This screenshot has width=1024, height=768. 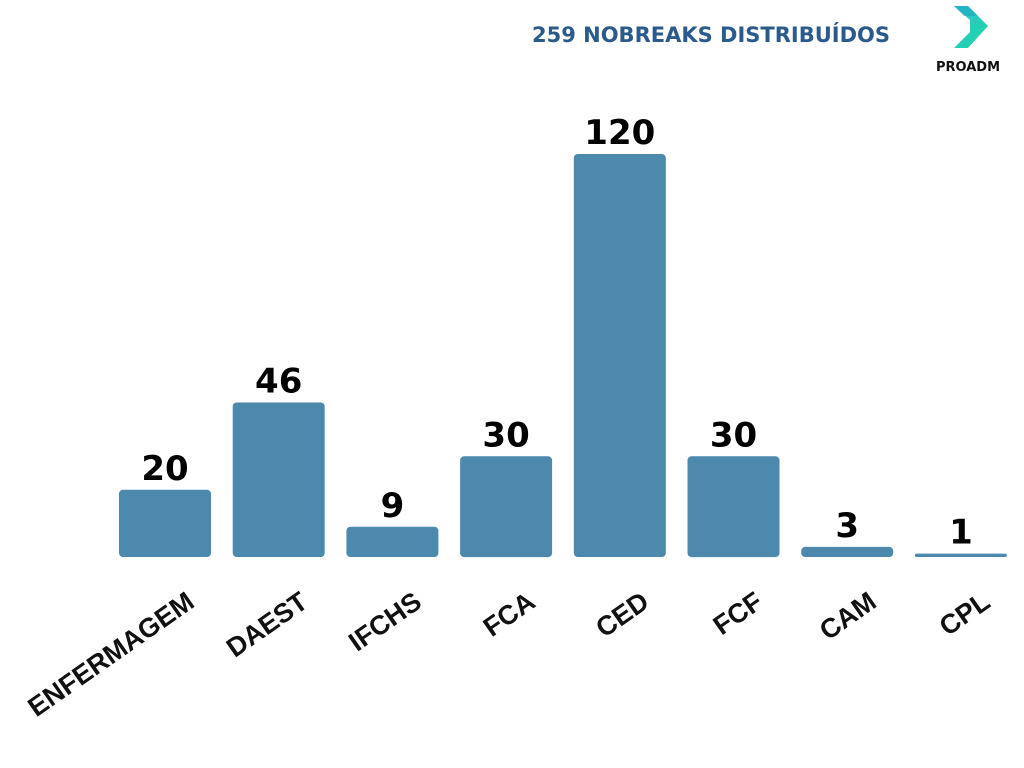 What do you see at coordinates (506, 507) in the screenshot?
I see `bar-fca` at bounding box center [506, 507].